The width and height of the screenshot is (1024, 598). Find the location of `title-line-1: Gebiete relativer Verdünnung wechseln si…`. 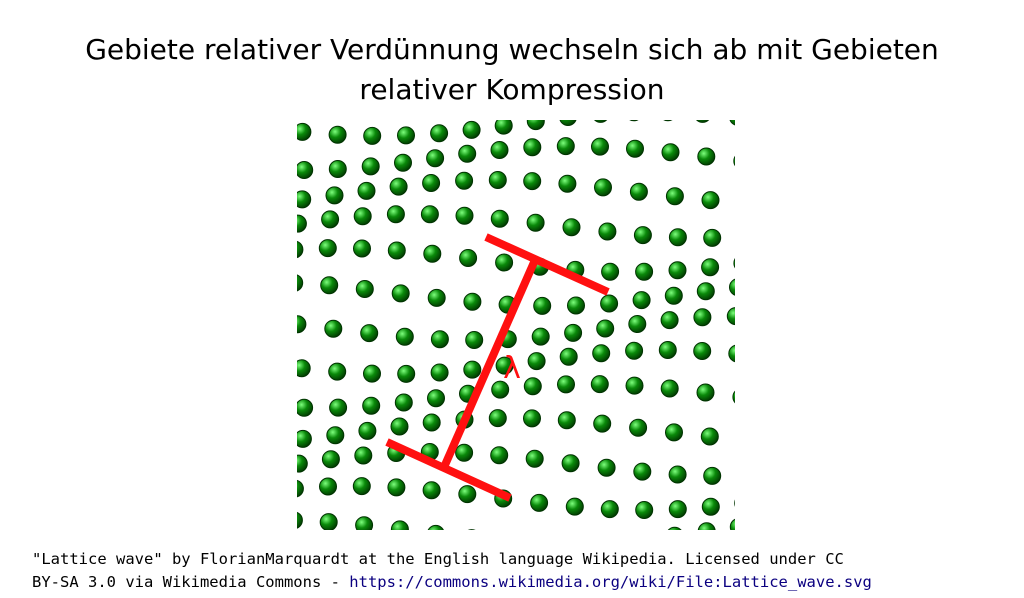

title-line-1: Gebiete relativer Verdünnung wechseln si… is located at coordinates (512, 49).